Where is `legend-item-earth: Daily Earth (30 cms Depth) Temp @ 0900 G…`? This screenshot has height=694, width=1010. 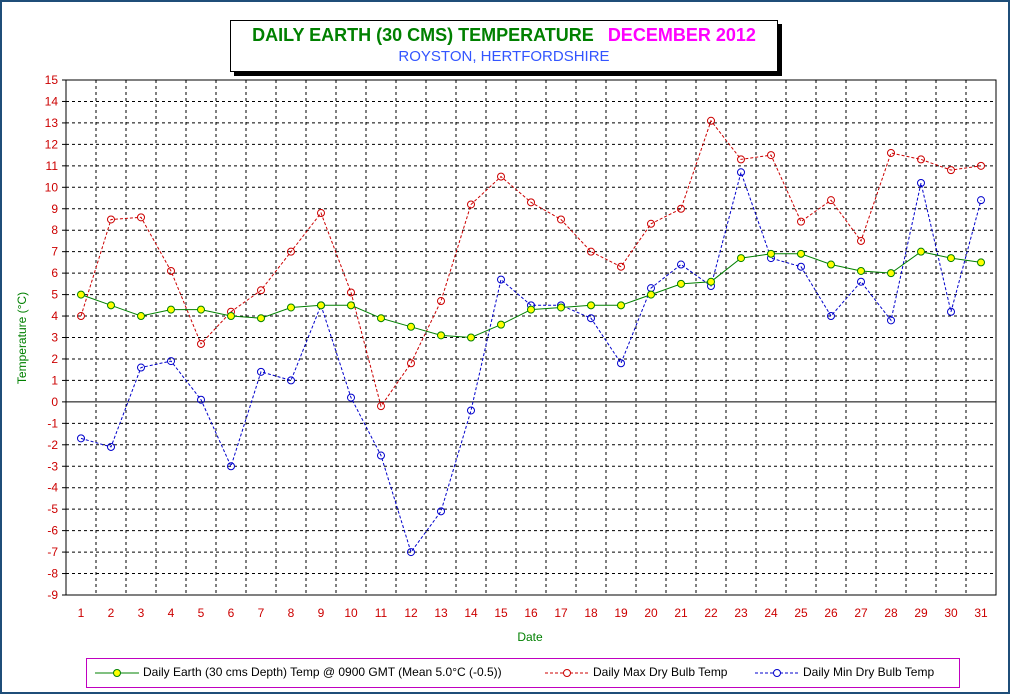
legend-item-earth: Daily Earth (30 cms Depth) Temp @ 0900 G… is located at coordinates (298, 672).